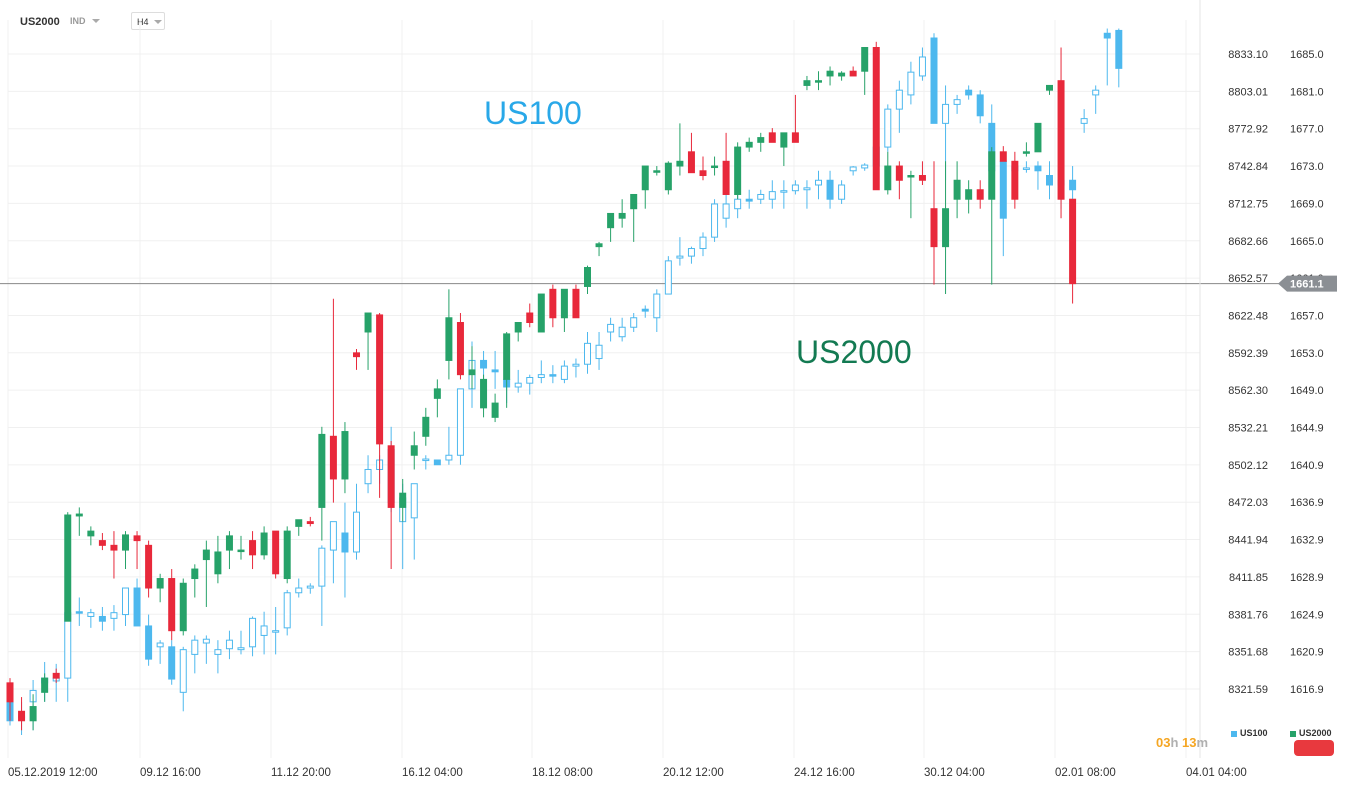 The image size is (1349, 788). Describe the element at coordinates (1248, 503) in the screenshot. I see `left-axis-tick-label: 8472.03` at that location.